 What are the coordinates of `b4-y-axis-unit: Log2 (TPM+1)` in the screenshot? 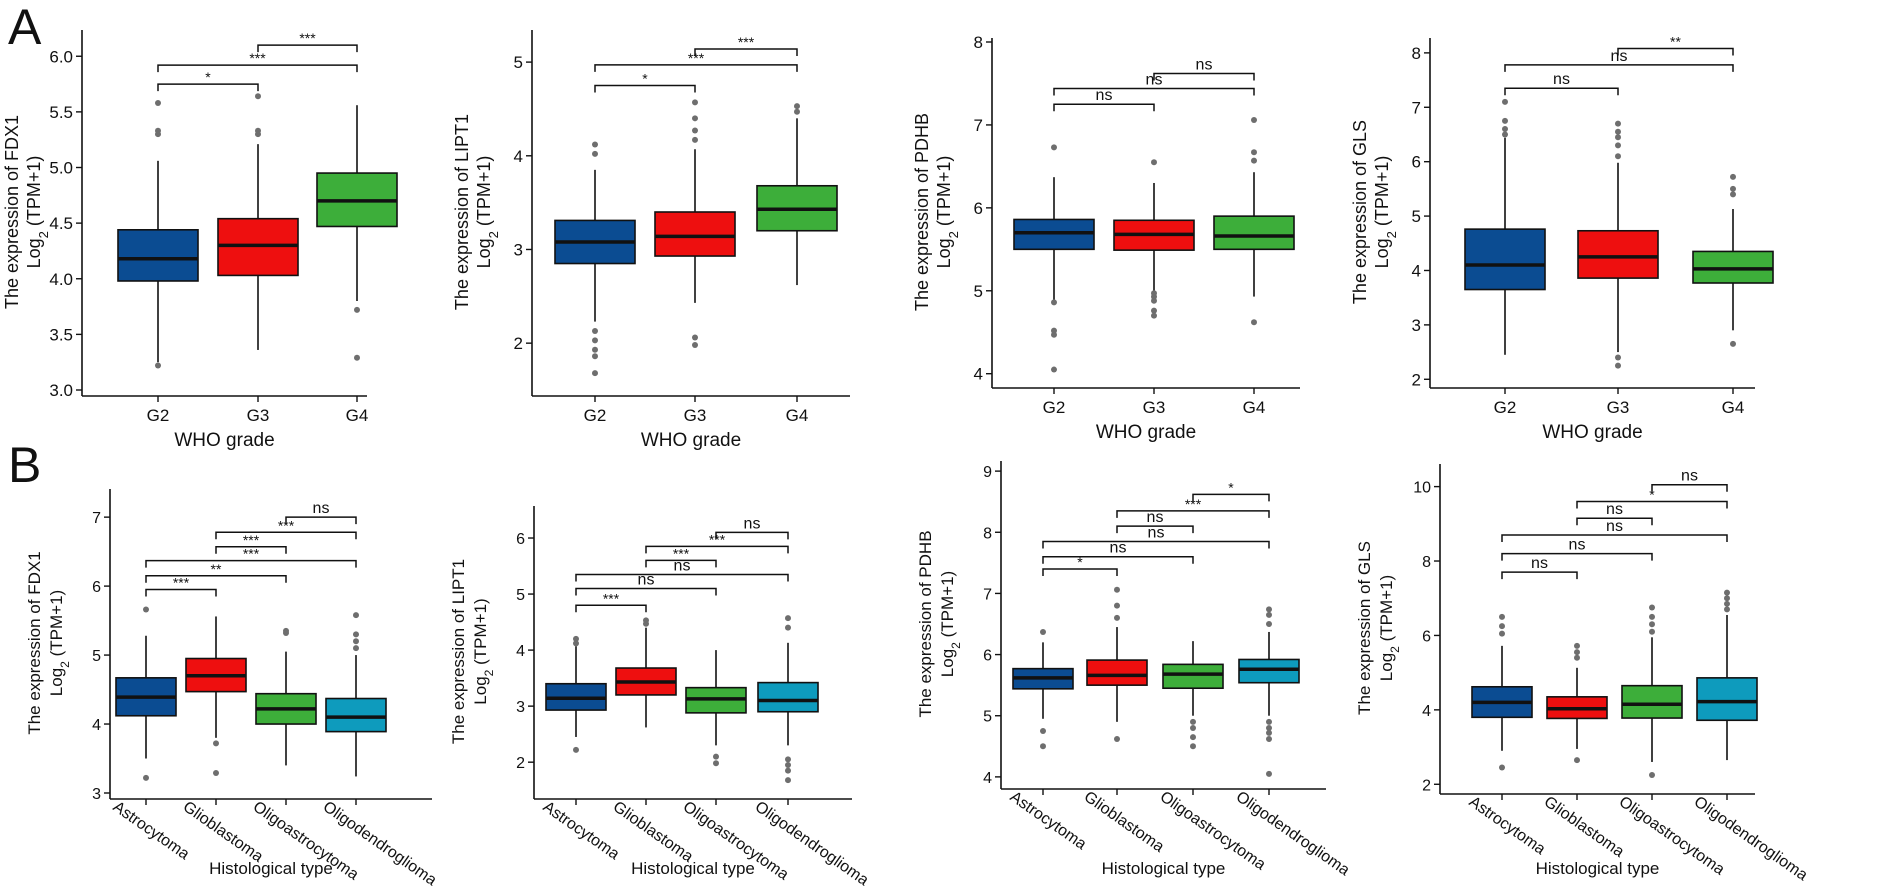 It's located at (1389, 628).